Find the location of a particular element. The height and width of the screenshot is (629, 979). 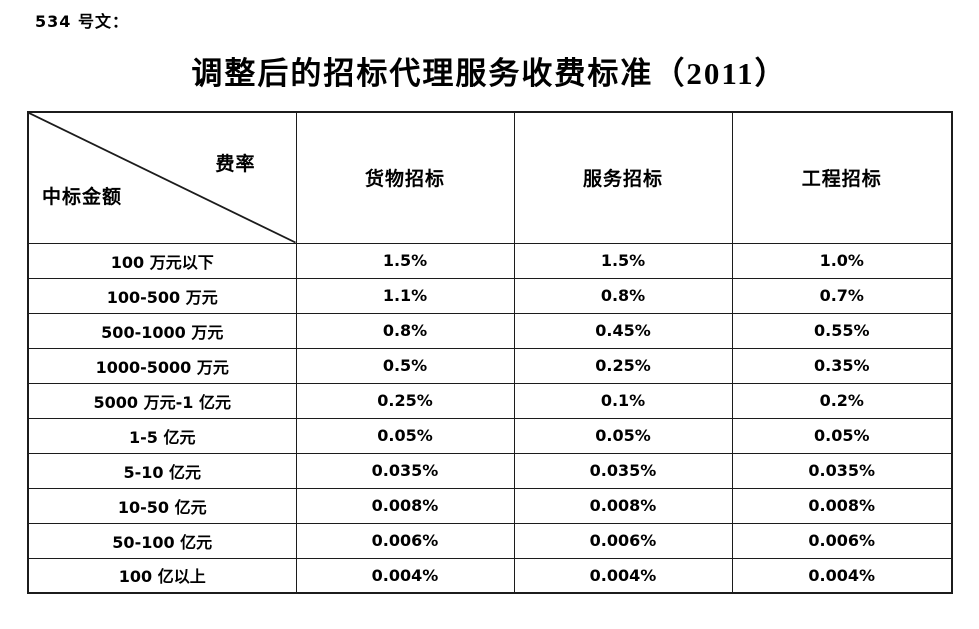

table-row: 100-500 万元 1.1% 0.8% 0.7% is located at coordinates (490, 295).